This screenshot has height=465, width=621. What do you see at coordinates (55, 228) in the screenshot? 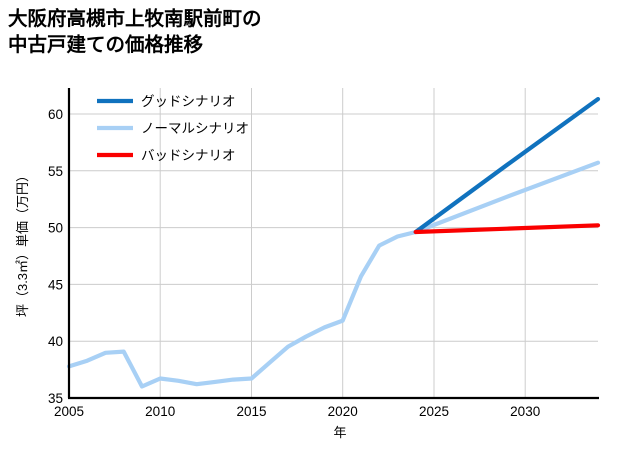
I see `y-tick-label: 50` at bounding box center [55, 228].